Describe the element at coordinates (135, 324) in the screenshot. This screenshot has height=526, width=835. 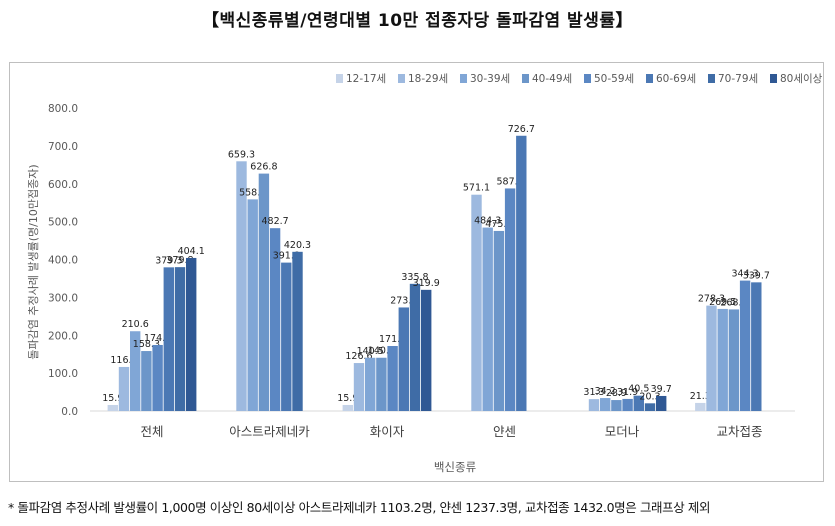
I see `data-label: 210.6` at that location.